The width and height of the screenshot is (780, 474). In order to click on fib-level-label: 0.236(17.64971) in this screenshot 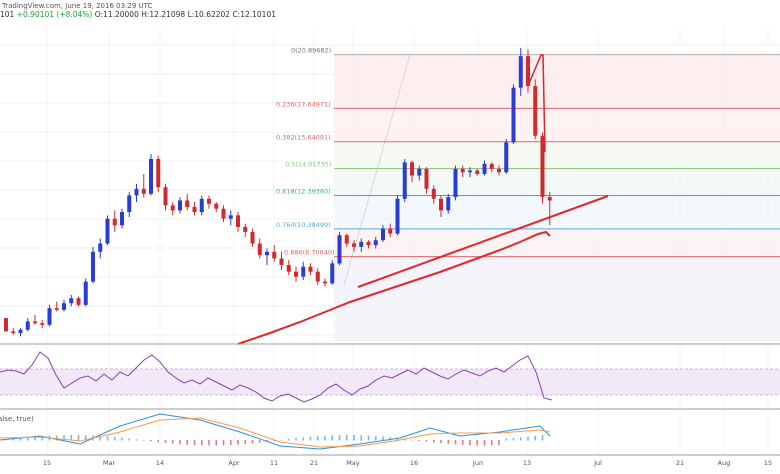, I will do `click(303, 104)`.